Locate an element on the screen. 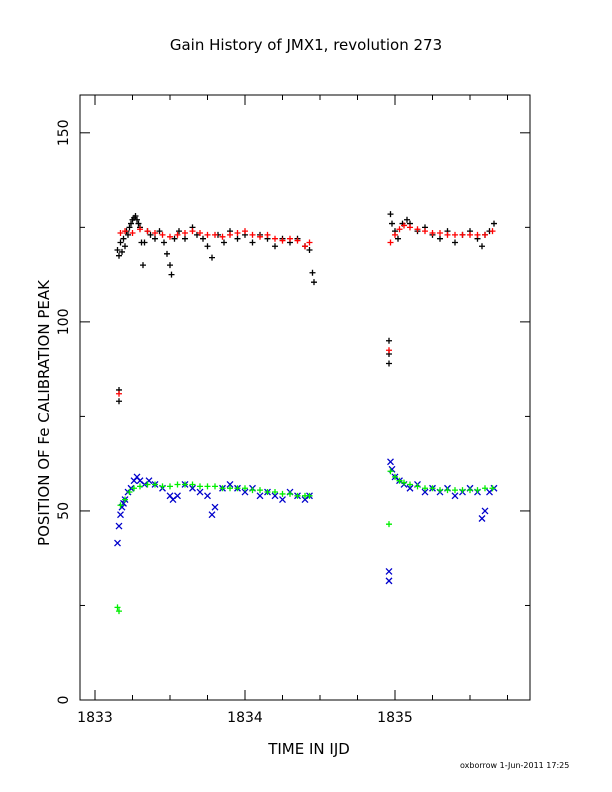 The width and height of the screenshot is (612, 792). y-tick-label: 100 is located at coordinates (64, 322).